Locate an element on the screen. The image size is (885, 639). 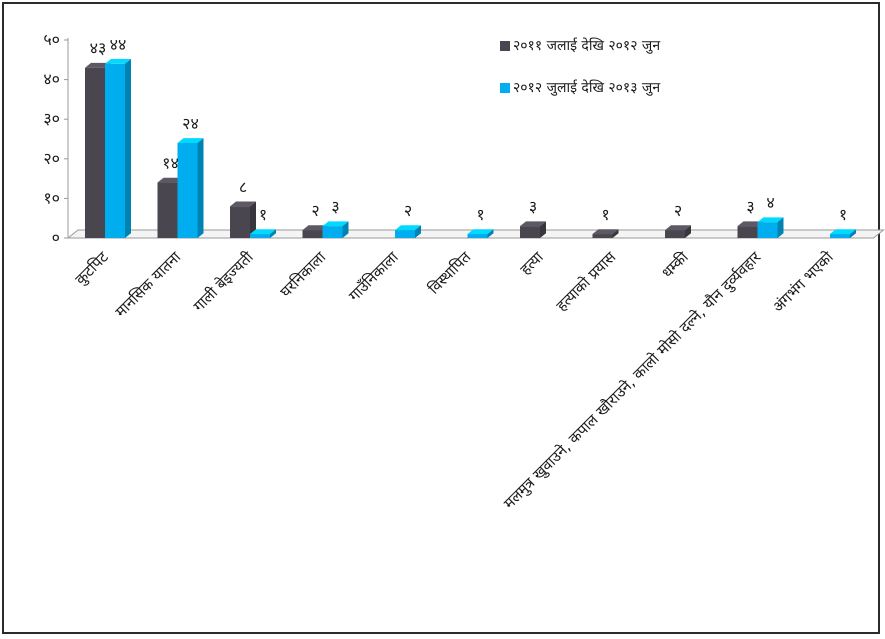
category-label: गाली बेइज्यती is located at coordinates (224, 281).